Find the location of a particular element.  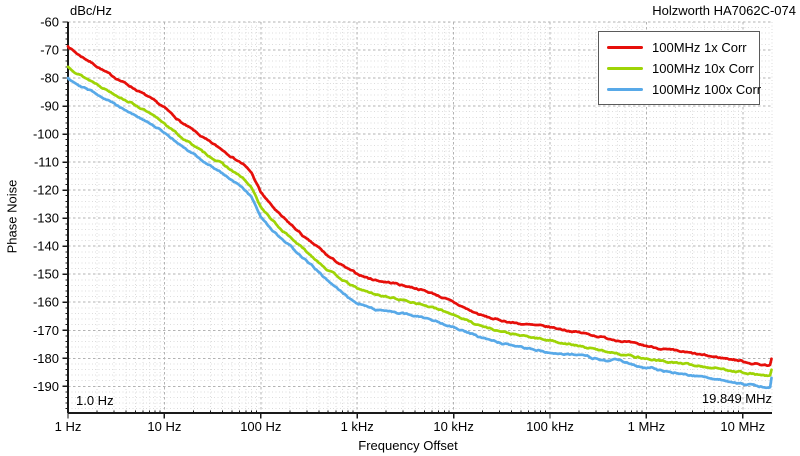

y-tick-label: -160 is located at coordinates (46, 302).